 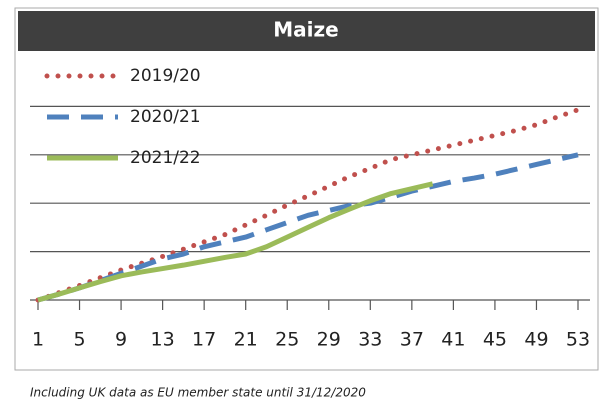 What do you see at coordinates (165, 158) in the screenshot?
I see `legend-label: 2021/22` at bounding box center [165, 158].